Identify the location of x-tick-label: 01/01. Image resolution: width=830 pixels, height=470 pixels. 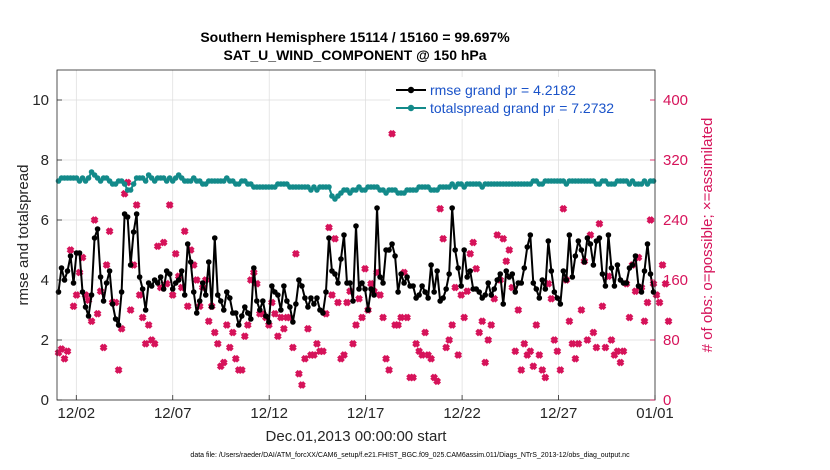
(655, 413).